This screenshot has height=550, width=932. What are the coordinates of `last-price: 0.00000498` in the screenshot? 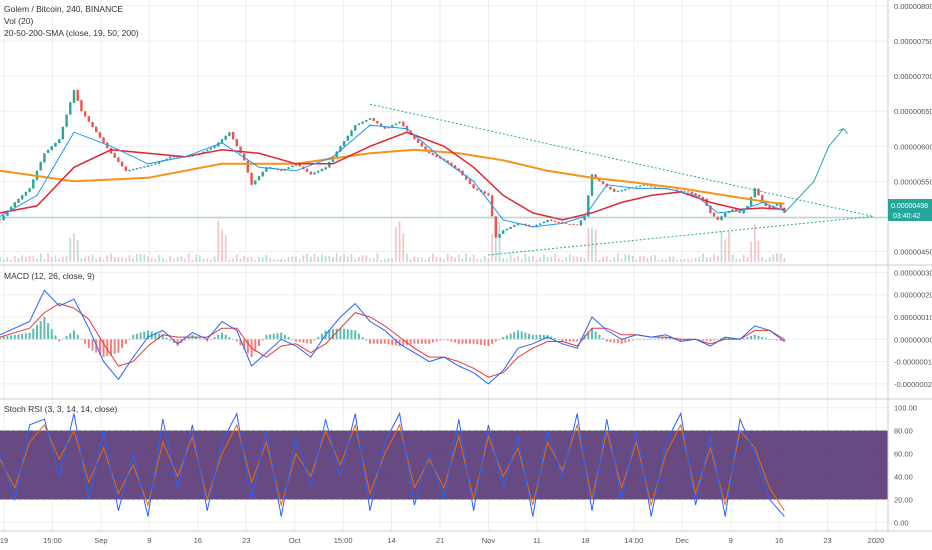 It's located at (909, 206).